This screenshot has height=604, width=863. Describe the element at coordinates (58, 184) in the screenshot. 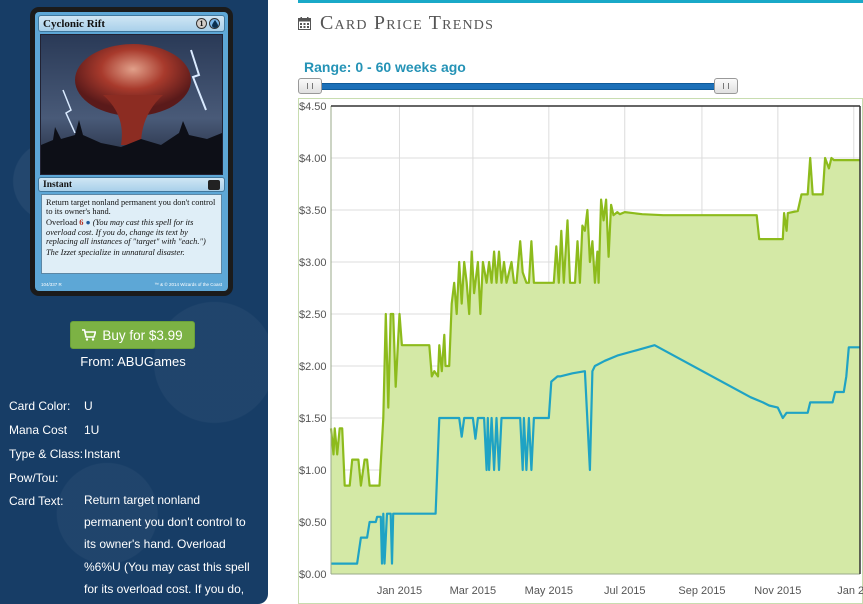

I see `card-type: Instant` at that location.